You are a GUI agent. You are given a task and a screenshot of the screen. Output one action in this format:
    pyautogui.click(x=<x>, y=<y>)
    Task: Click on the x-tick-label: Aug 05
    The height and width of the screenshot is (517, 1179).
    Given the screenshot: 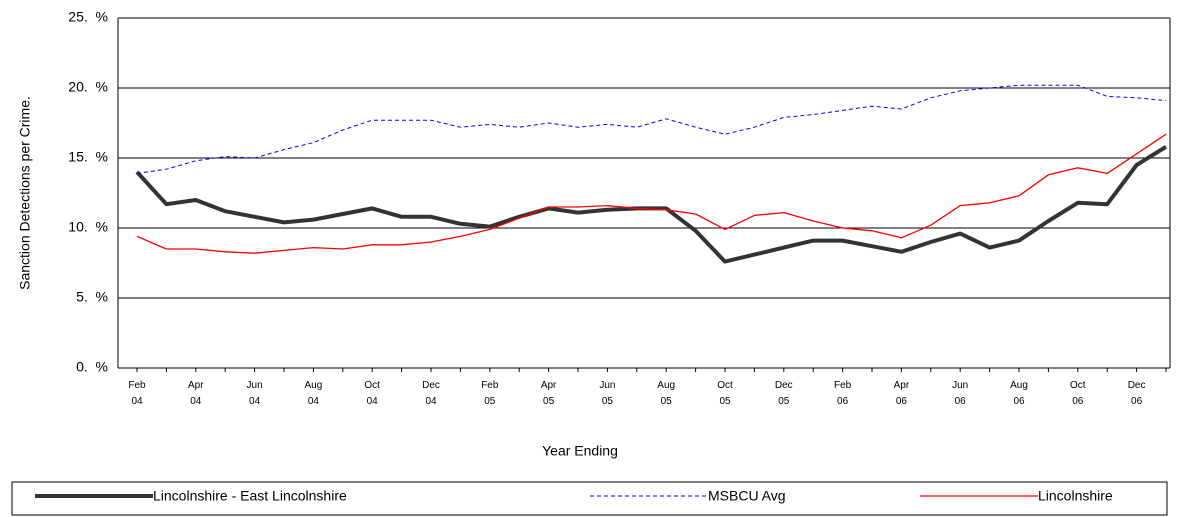 What is the action you would take?
    pyautogui.click(x=666, y=393)
    